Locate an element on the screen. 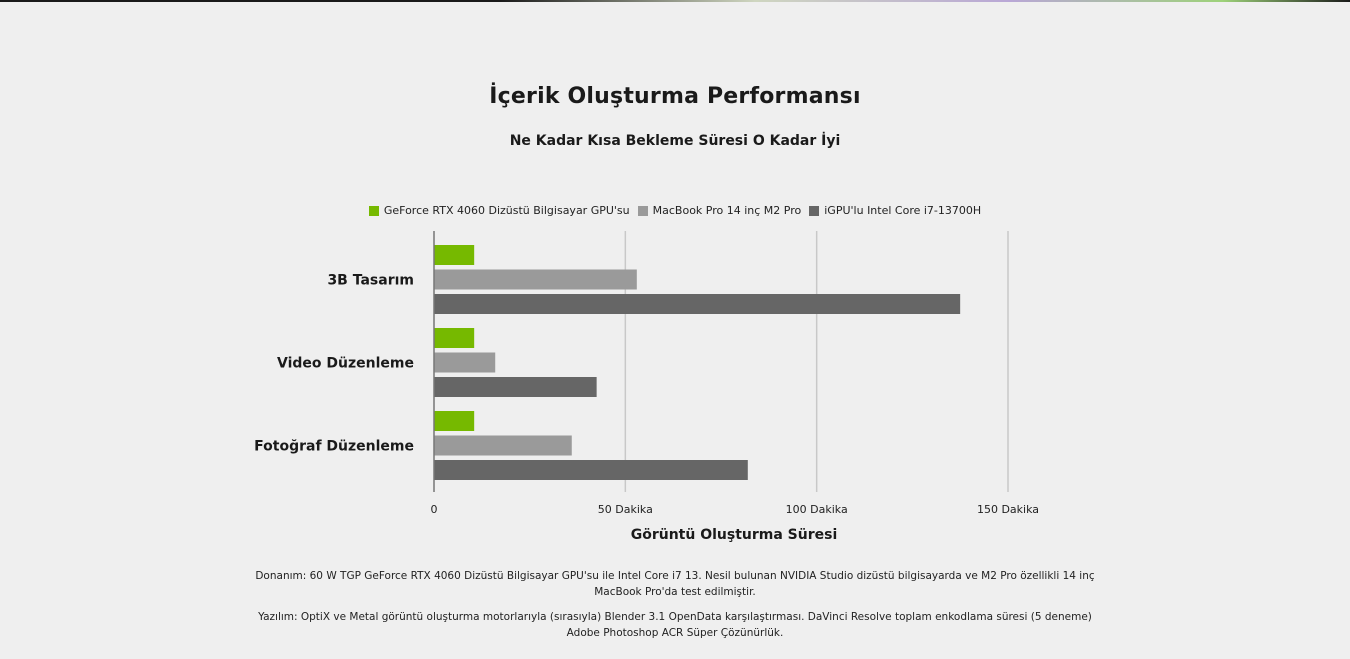  x-tick-label: 150 Dakika is located at coordinates (1008, 509).